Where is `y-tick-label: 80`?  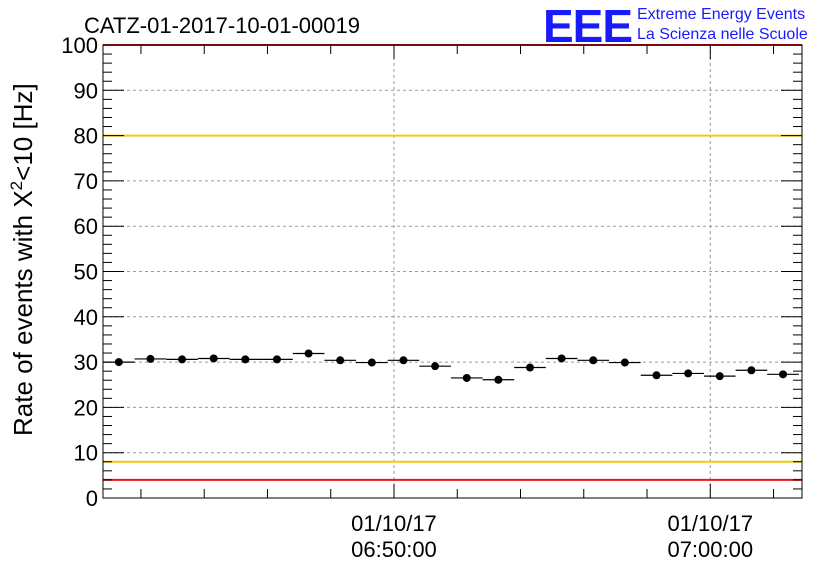 y-tick-label: 80 is located at coordinates (86, 136).